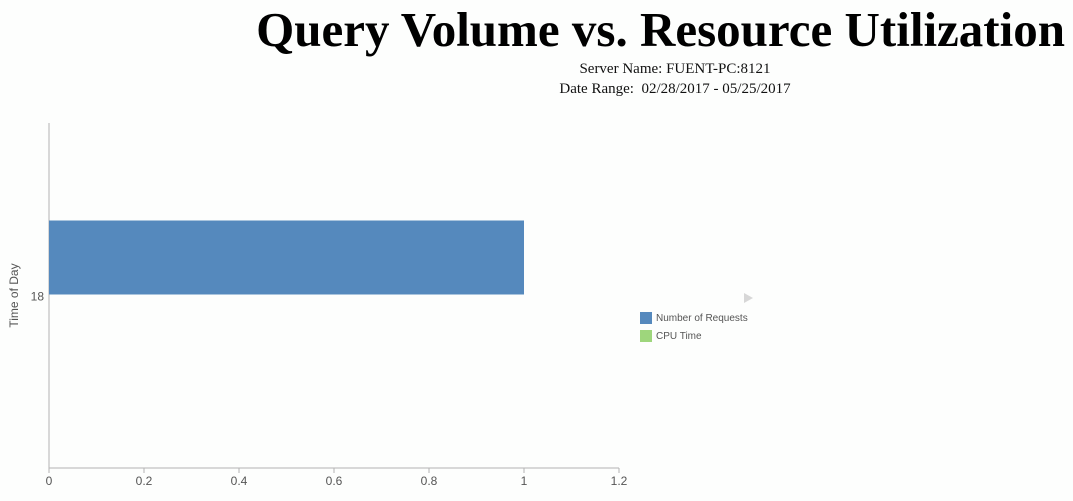 This screenshot has width=1073, height=501. Describe the element at coordinates (679, 336) in the screenshot. I see `legend-label: CPU Time` at that location.